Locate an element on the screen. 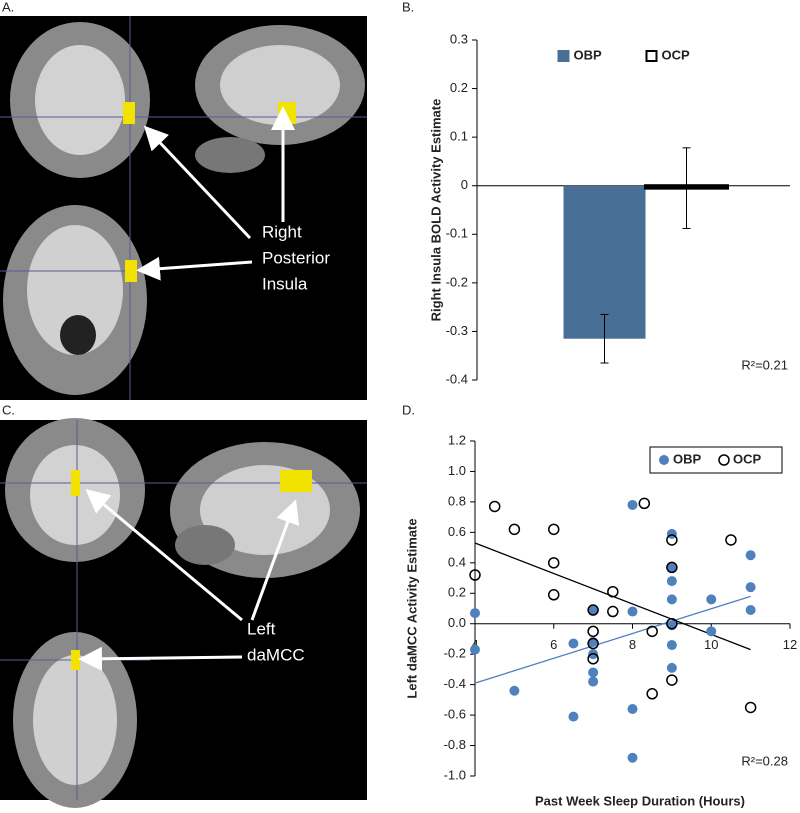  legend-box is located at coordinates (716, 460).